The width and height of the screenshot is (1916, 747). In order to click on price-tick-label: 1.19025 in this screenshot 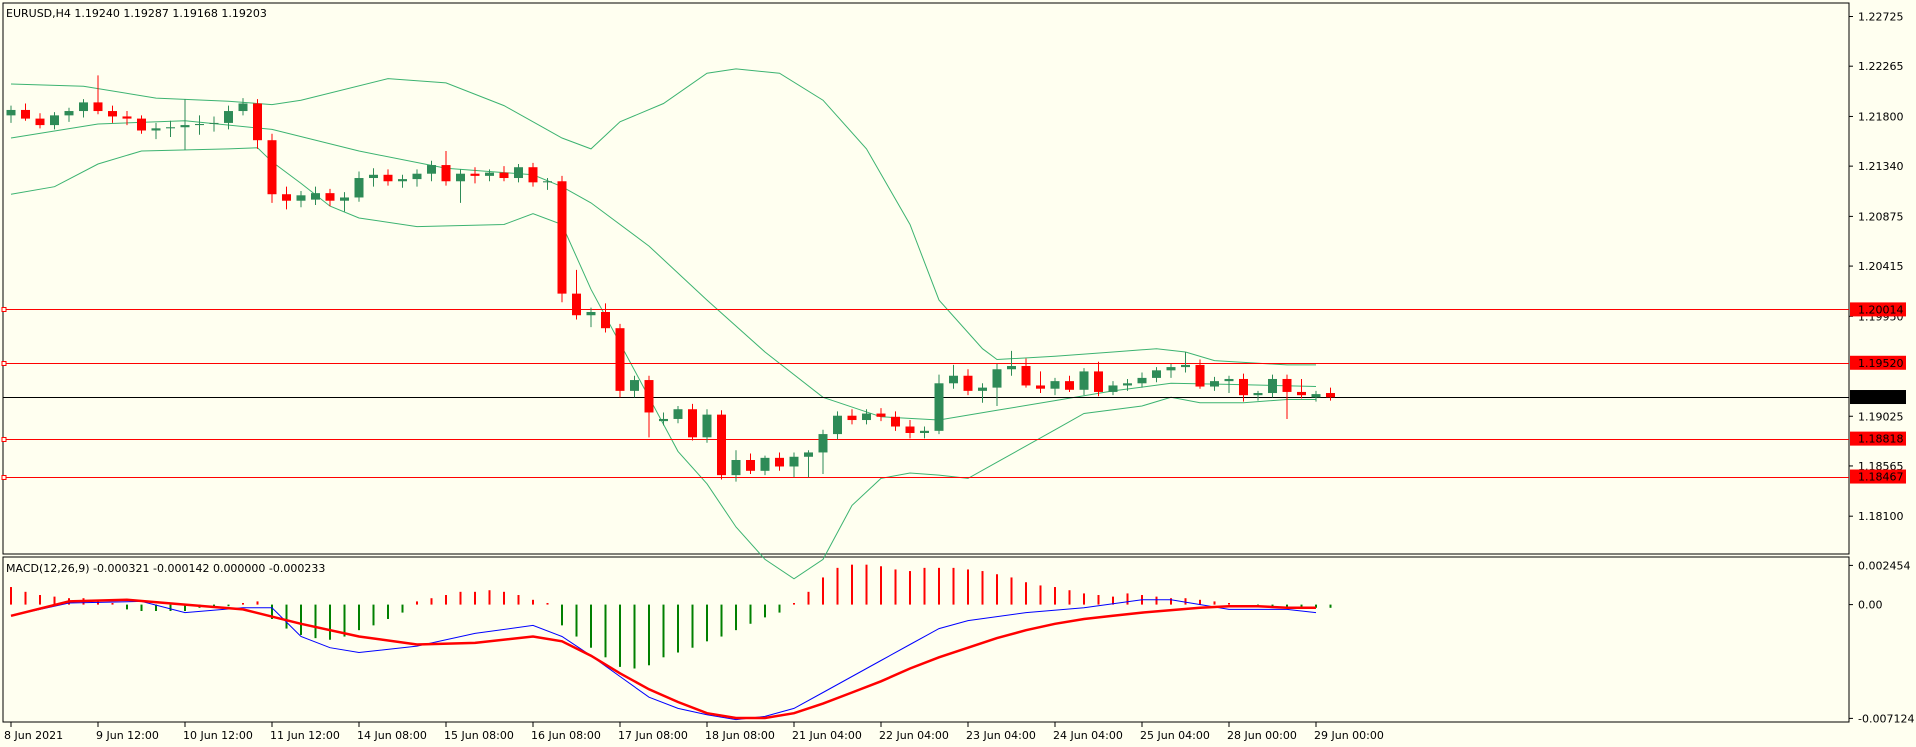, I will do `click(1881, 416)`.